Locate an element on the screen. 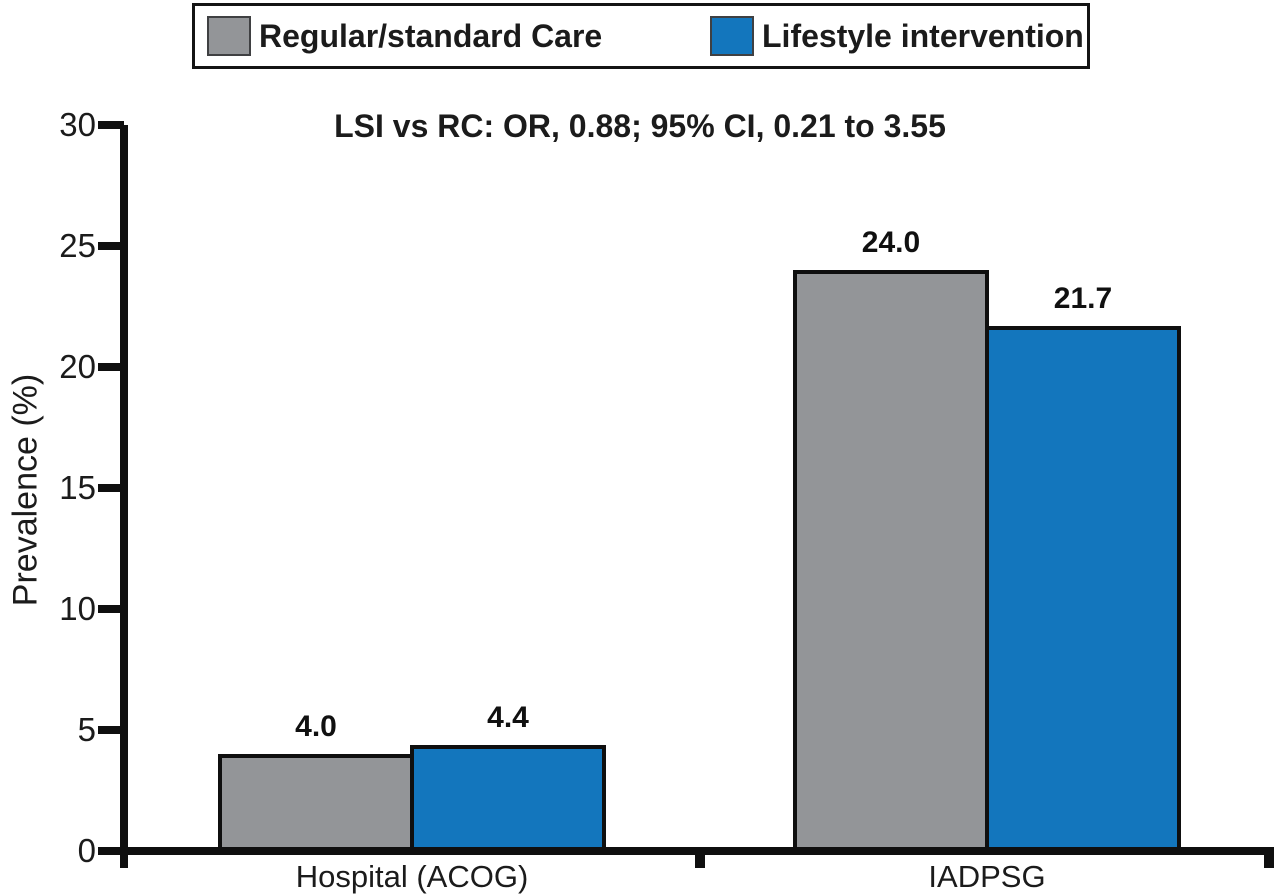 Image resolution: width=1280 pixels, height=895 pixels. x-axis-end-tick is located at coordinates (1269, 857).